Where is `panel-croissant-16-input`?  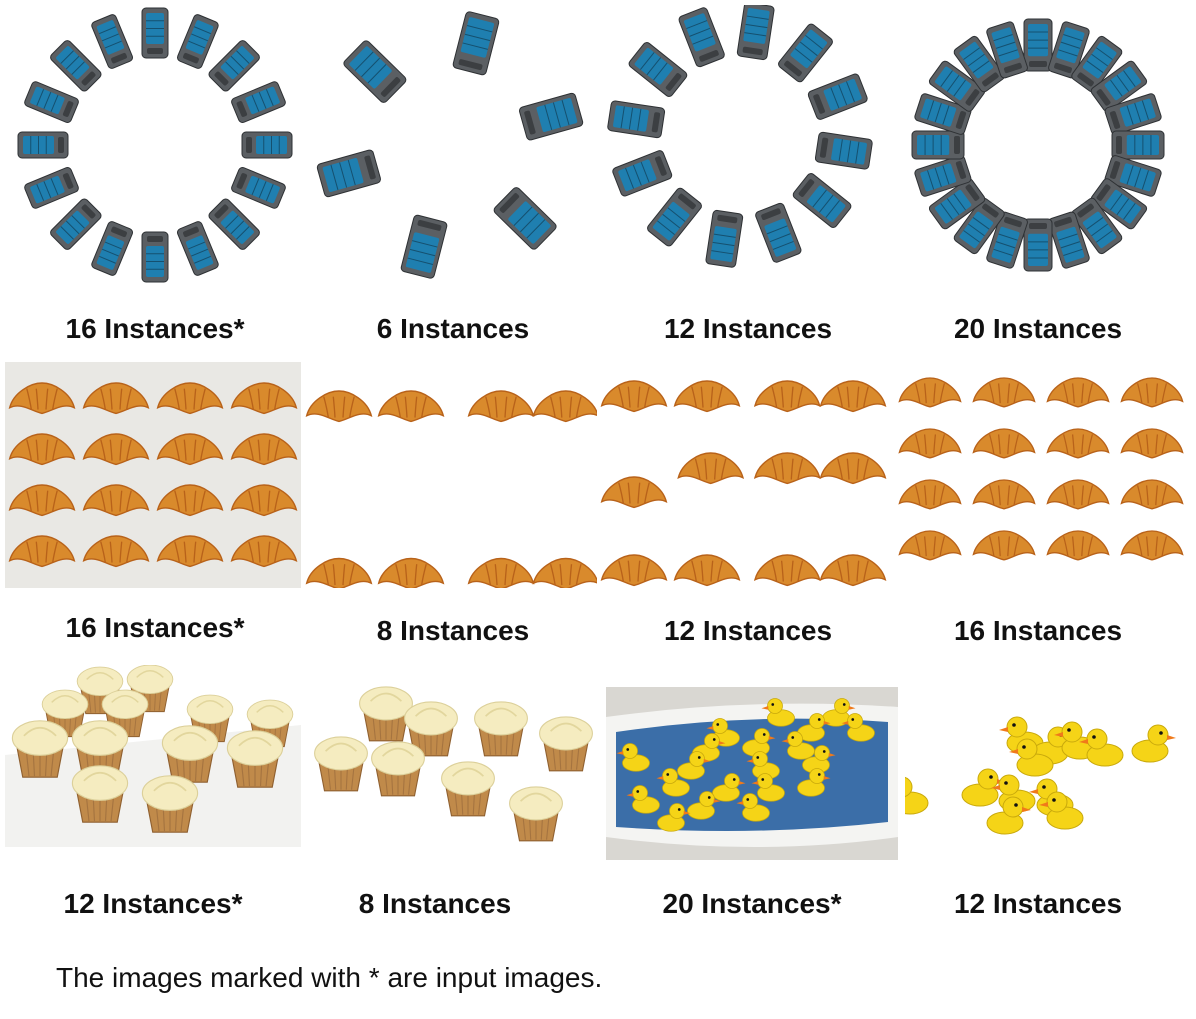
panel-croissant-16-input is located at coordinates (153, 475).